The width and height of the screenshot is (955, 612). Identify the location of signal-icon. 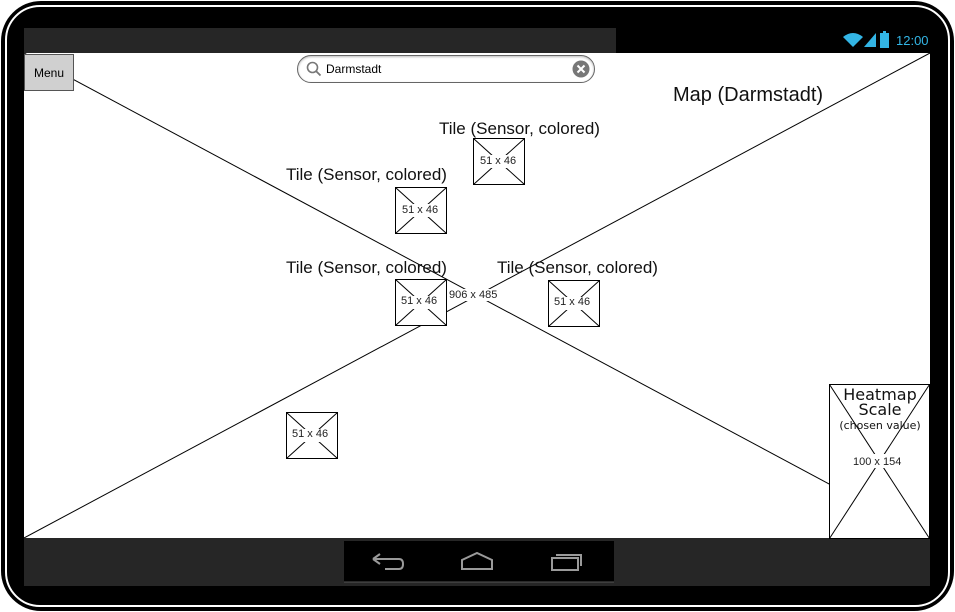
(870, 40).